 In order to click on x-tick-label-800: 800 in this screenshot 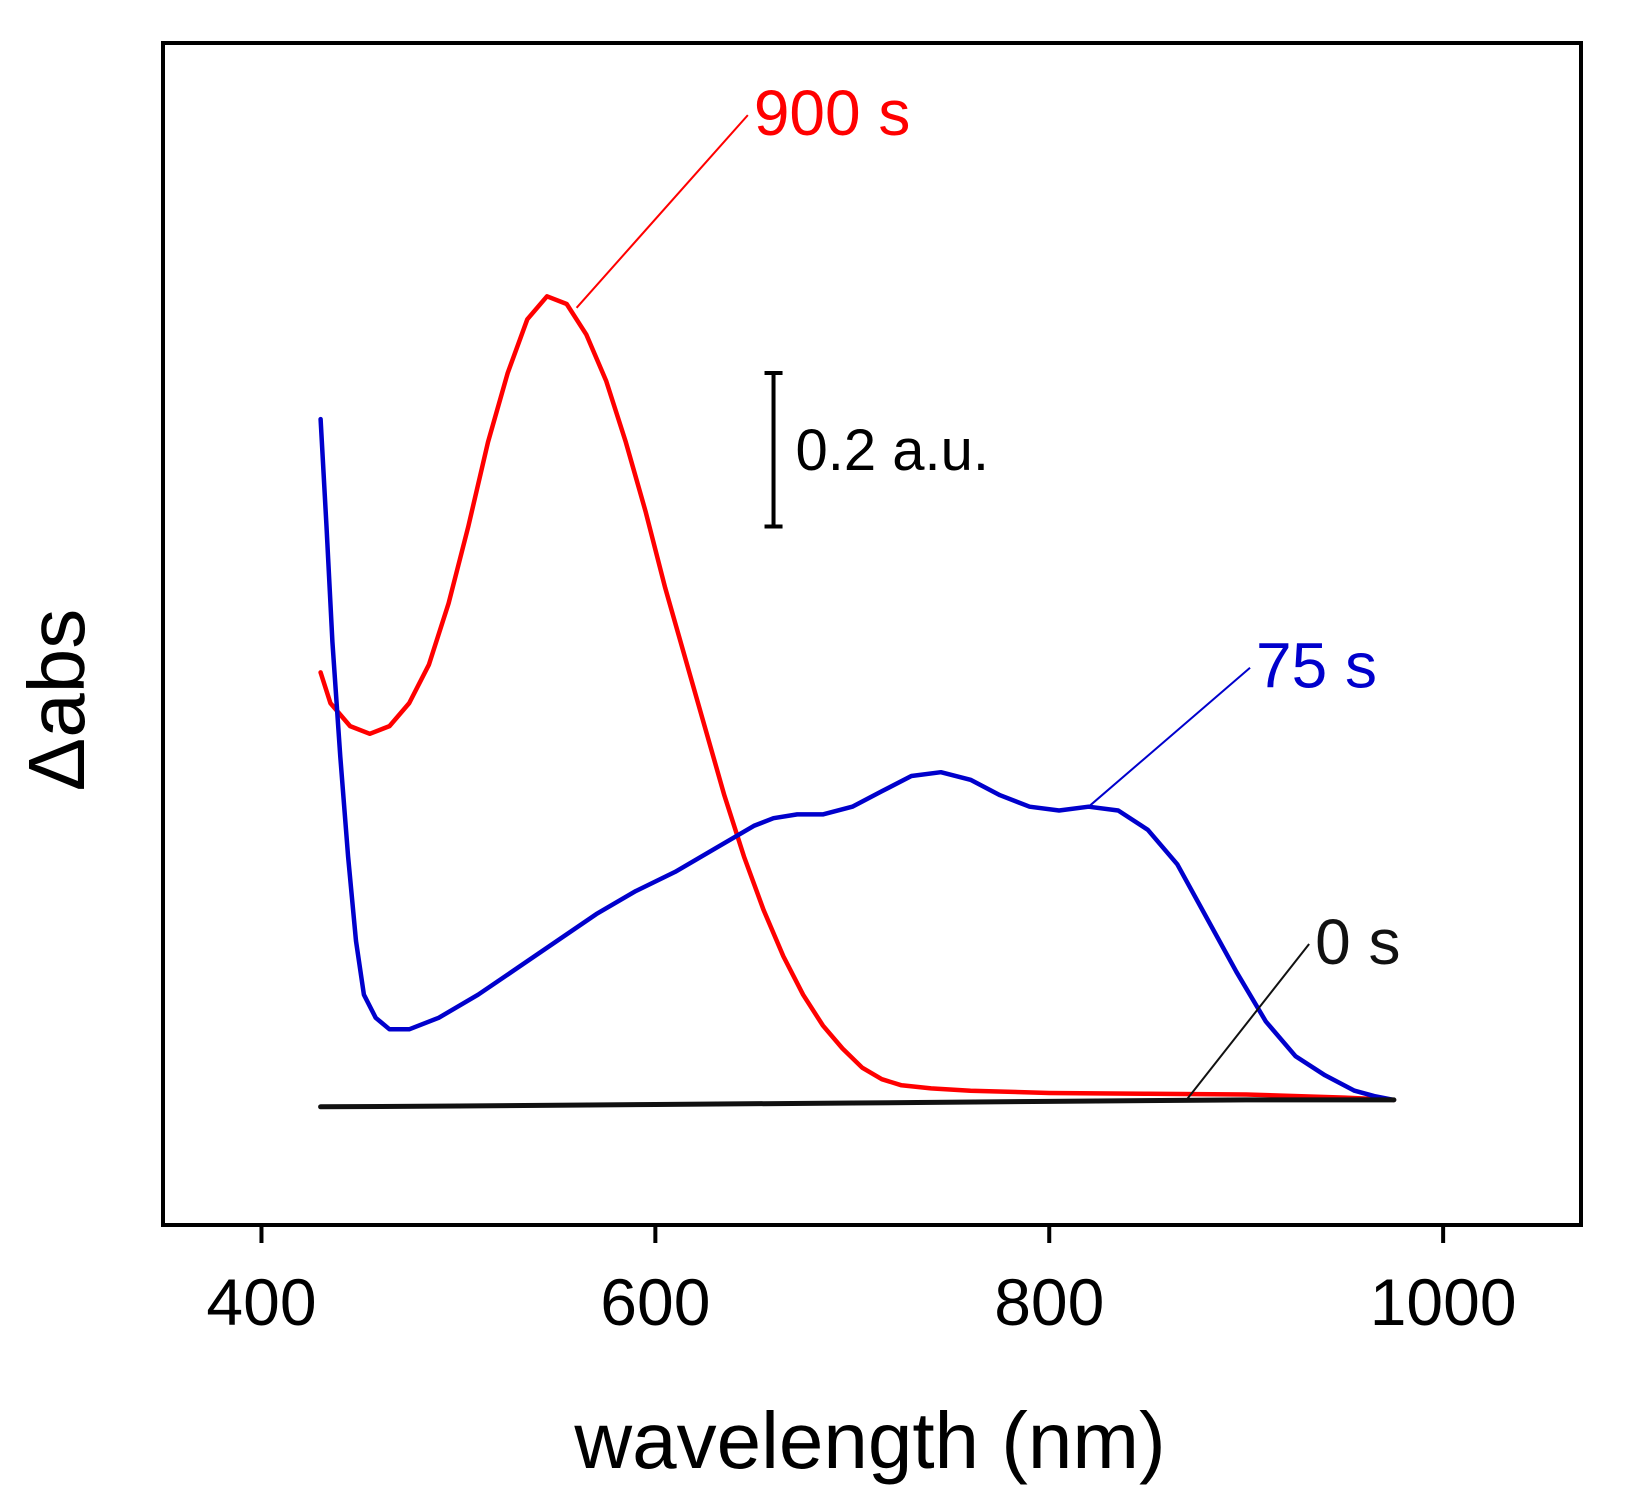, I will do `click(1049, 1302)`.